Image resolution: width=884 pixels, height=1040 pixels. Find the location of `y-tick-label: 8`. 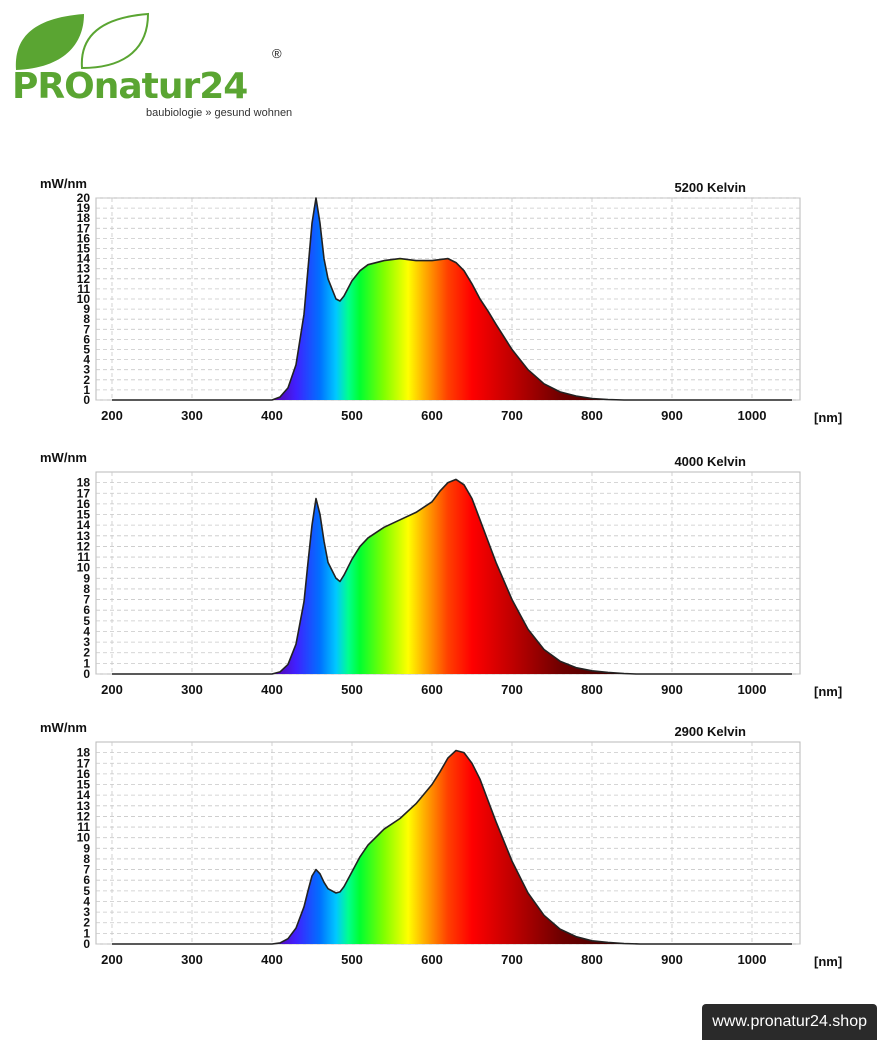

y-tick-label: 8 is located at coordinates (86, 589).